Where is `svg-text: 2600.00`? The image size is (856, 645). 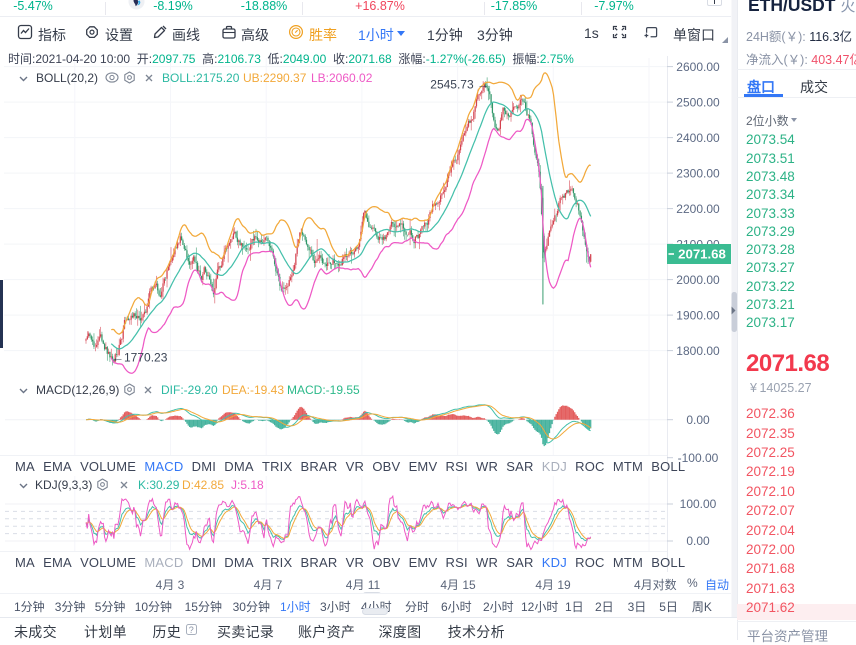
svg-text: 2600.00 is located at coordinates (698, 67).